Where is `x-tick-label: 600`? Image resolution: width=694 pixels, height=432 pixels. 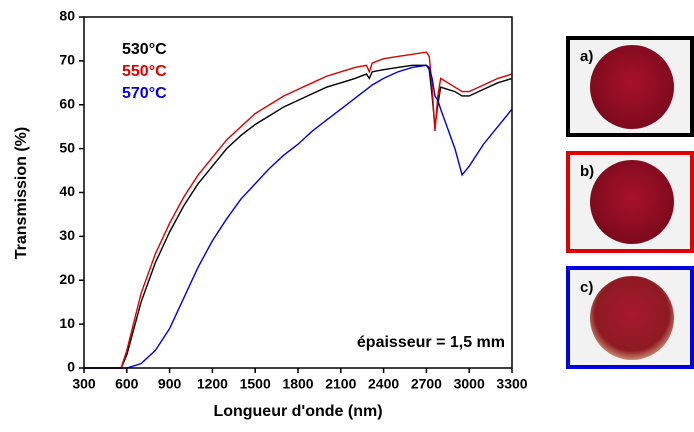 x-tick-label: 600 is located at coordinates (127, 384).